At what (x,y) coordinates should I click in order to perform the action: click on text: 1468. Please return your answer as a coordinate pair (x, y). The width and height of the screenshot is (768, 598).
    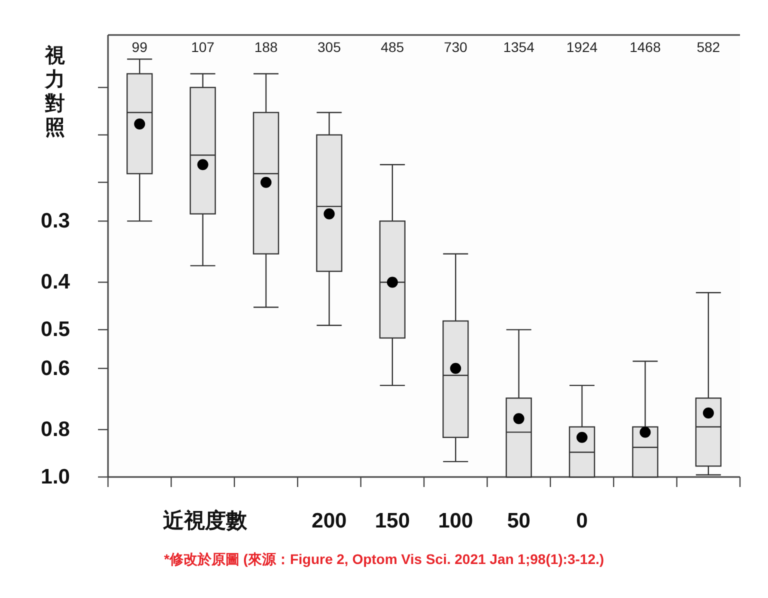
    Looking at the image, I should click on (645, 47).